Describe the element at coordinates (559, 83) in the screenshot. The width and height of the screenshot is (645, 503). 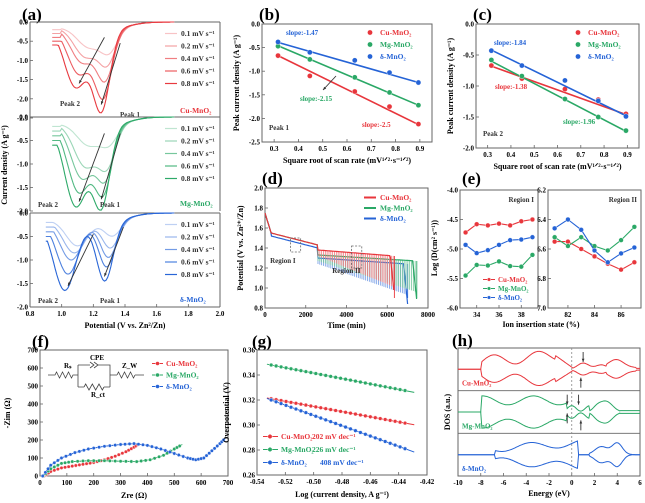
I see `fit-line` at that location.